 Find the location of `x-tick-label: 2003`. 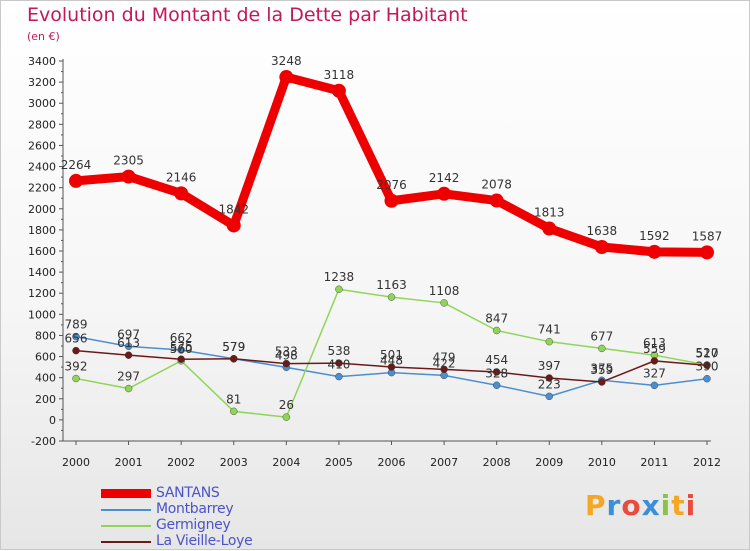

x-tick-label: 2003 is located at coordinates (234, 462).